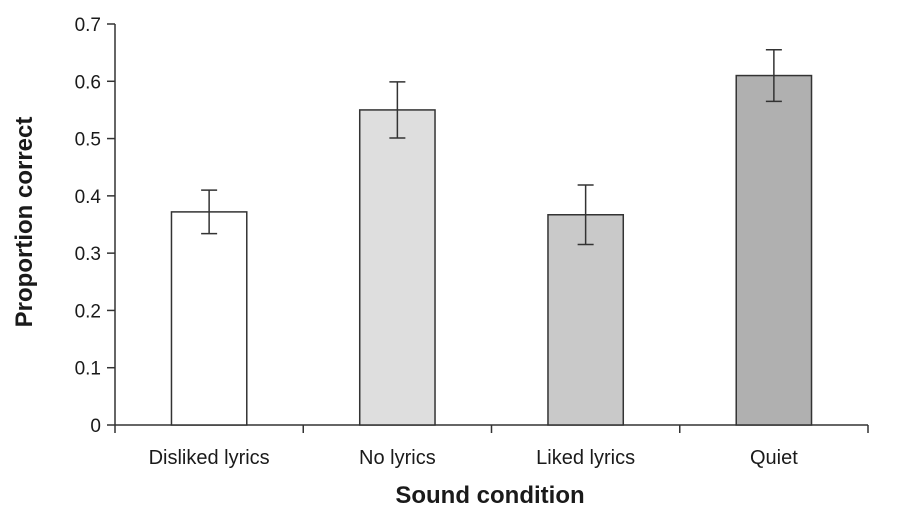 This screenshot has height=522, width=917. Describe the element at coordinates (24, 222) in the screenshot. I see `y-axis-title: Proportion correct` at that location.